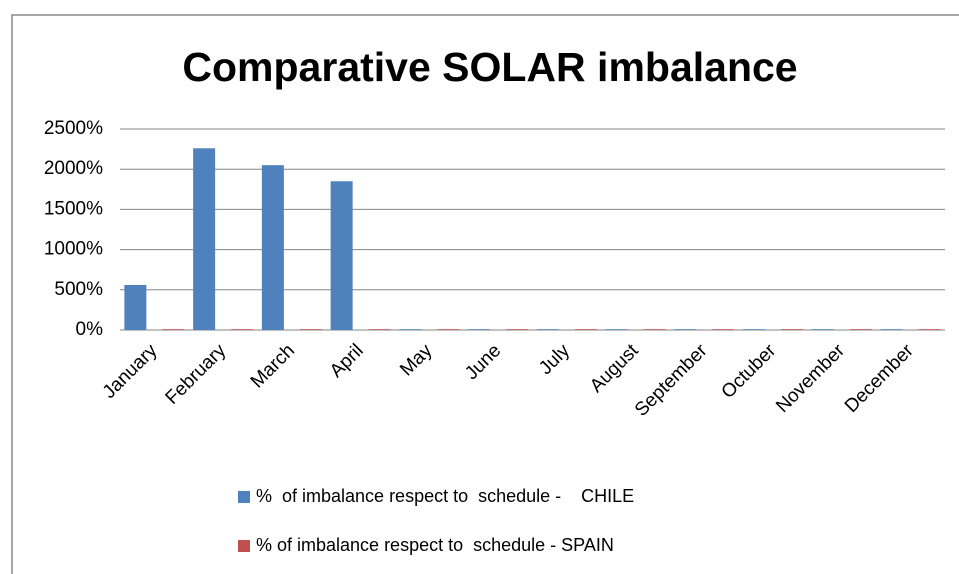  What do you see at coordinates (73, 208) in the screenshot?
I see `y-tick-label: 1500%` at bounding box center [73, 208].